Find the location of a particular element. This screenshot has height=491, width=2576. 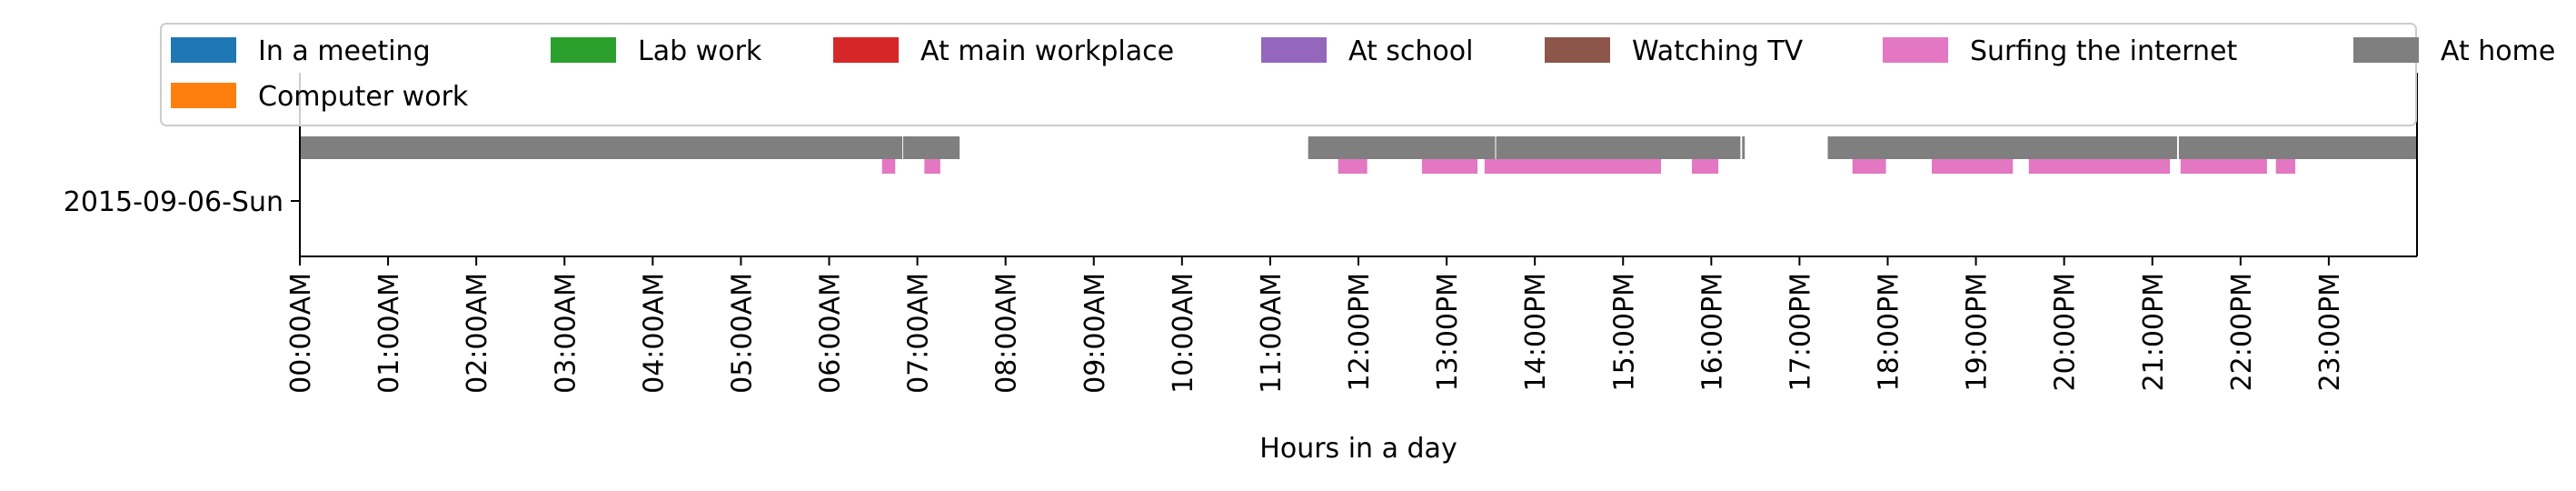

legend-label: Lab work is located at coordinates (700, 51).